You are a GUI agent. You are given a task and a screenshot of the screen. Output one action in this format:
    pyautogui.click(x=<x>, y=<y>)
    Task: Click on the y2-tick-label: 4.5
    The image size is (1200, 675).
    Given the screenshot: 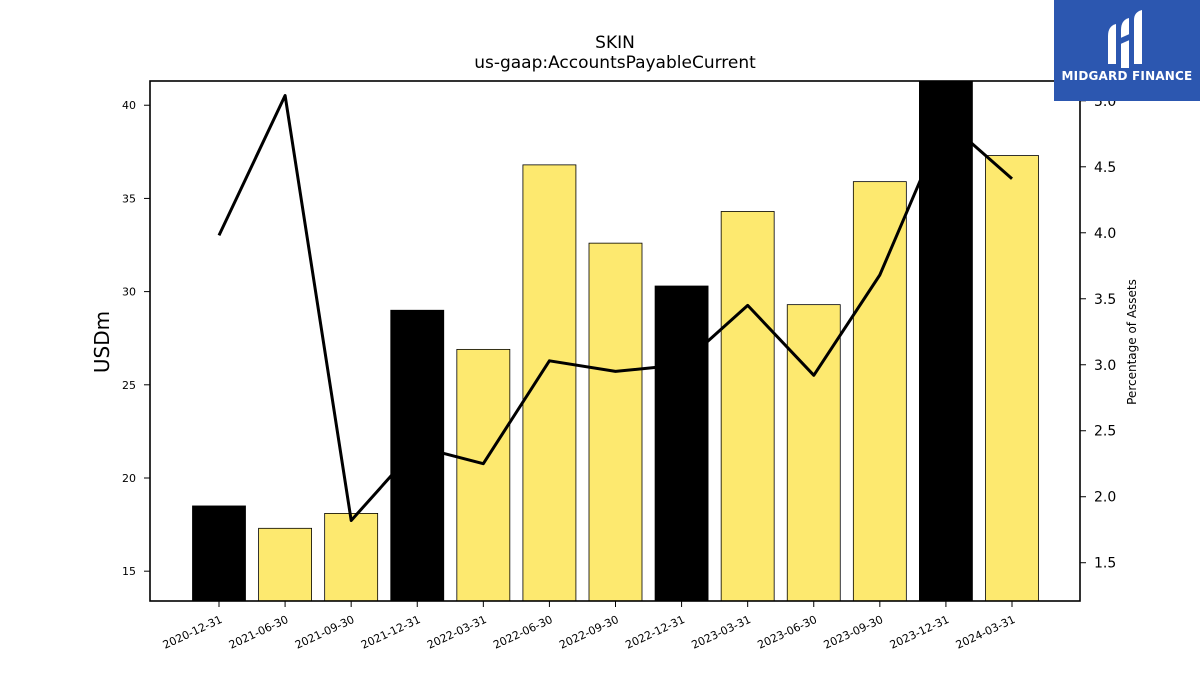 What is the action you would take?
    pyautogui.click(x=1105, y=168)
    